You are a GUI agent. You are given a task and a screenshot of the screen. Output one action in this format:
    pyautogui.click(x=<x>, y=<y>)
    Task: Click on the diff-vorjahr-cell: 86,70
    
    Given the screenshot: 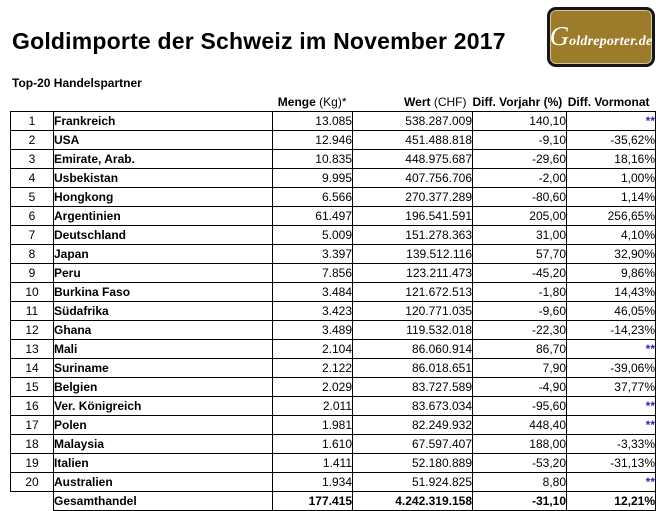 What is the action you would take?
    pyautogui.click(x=519, y=349)
    